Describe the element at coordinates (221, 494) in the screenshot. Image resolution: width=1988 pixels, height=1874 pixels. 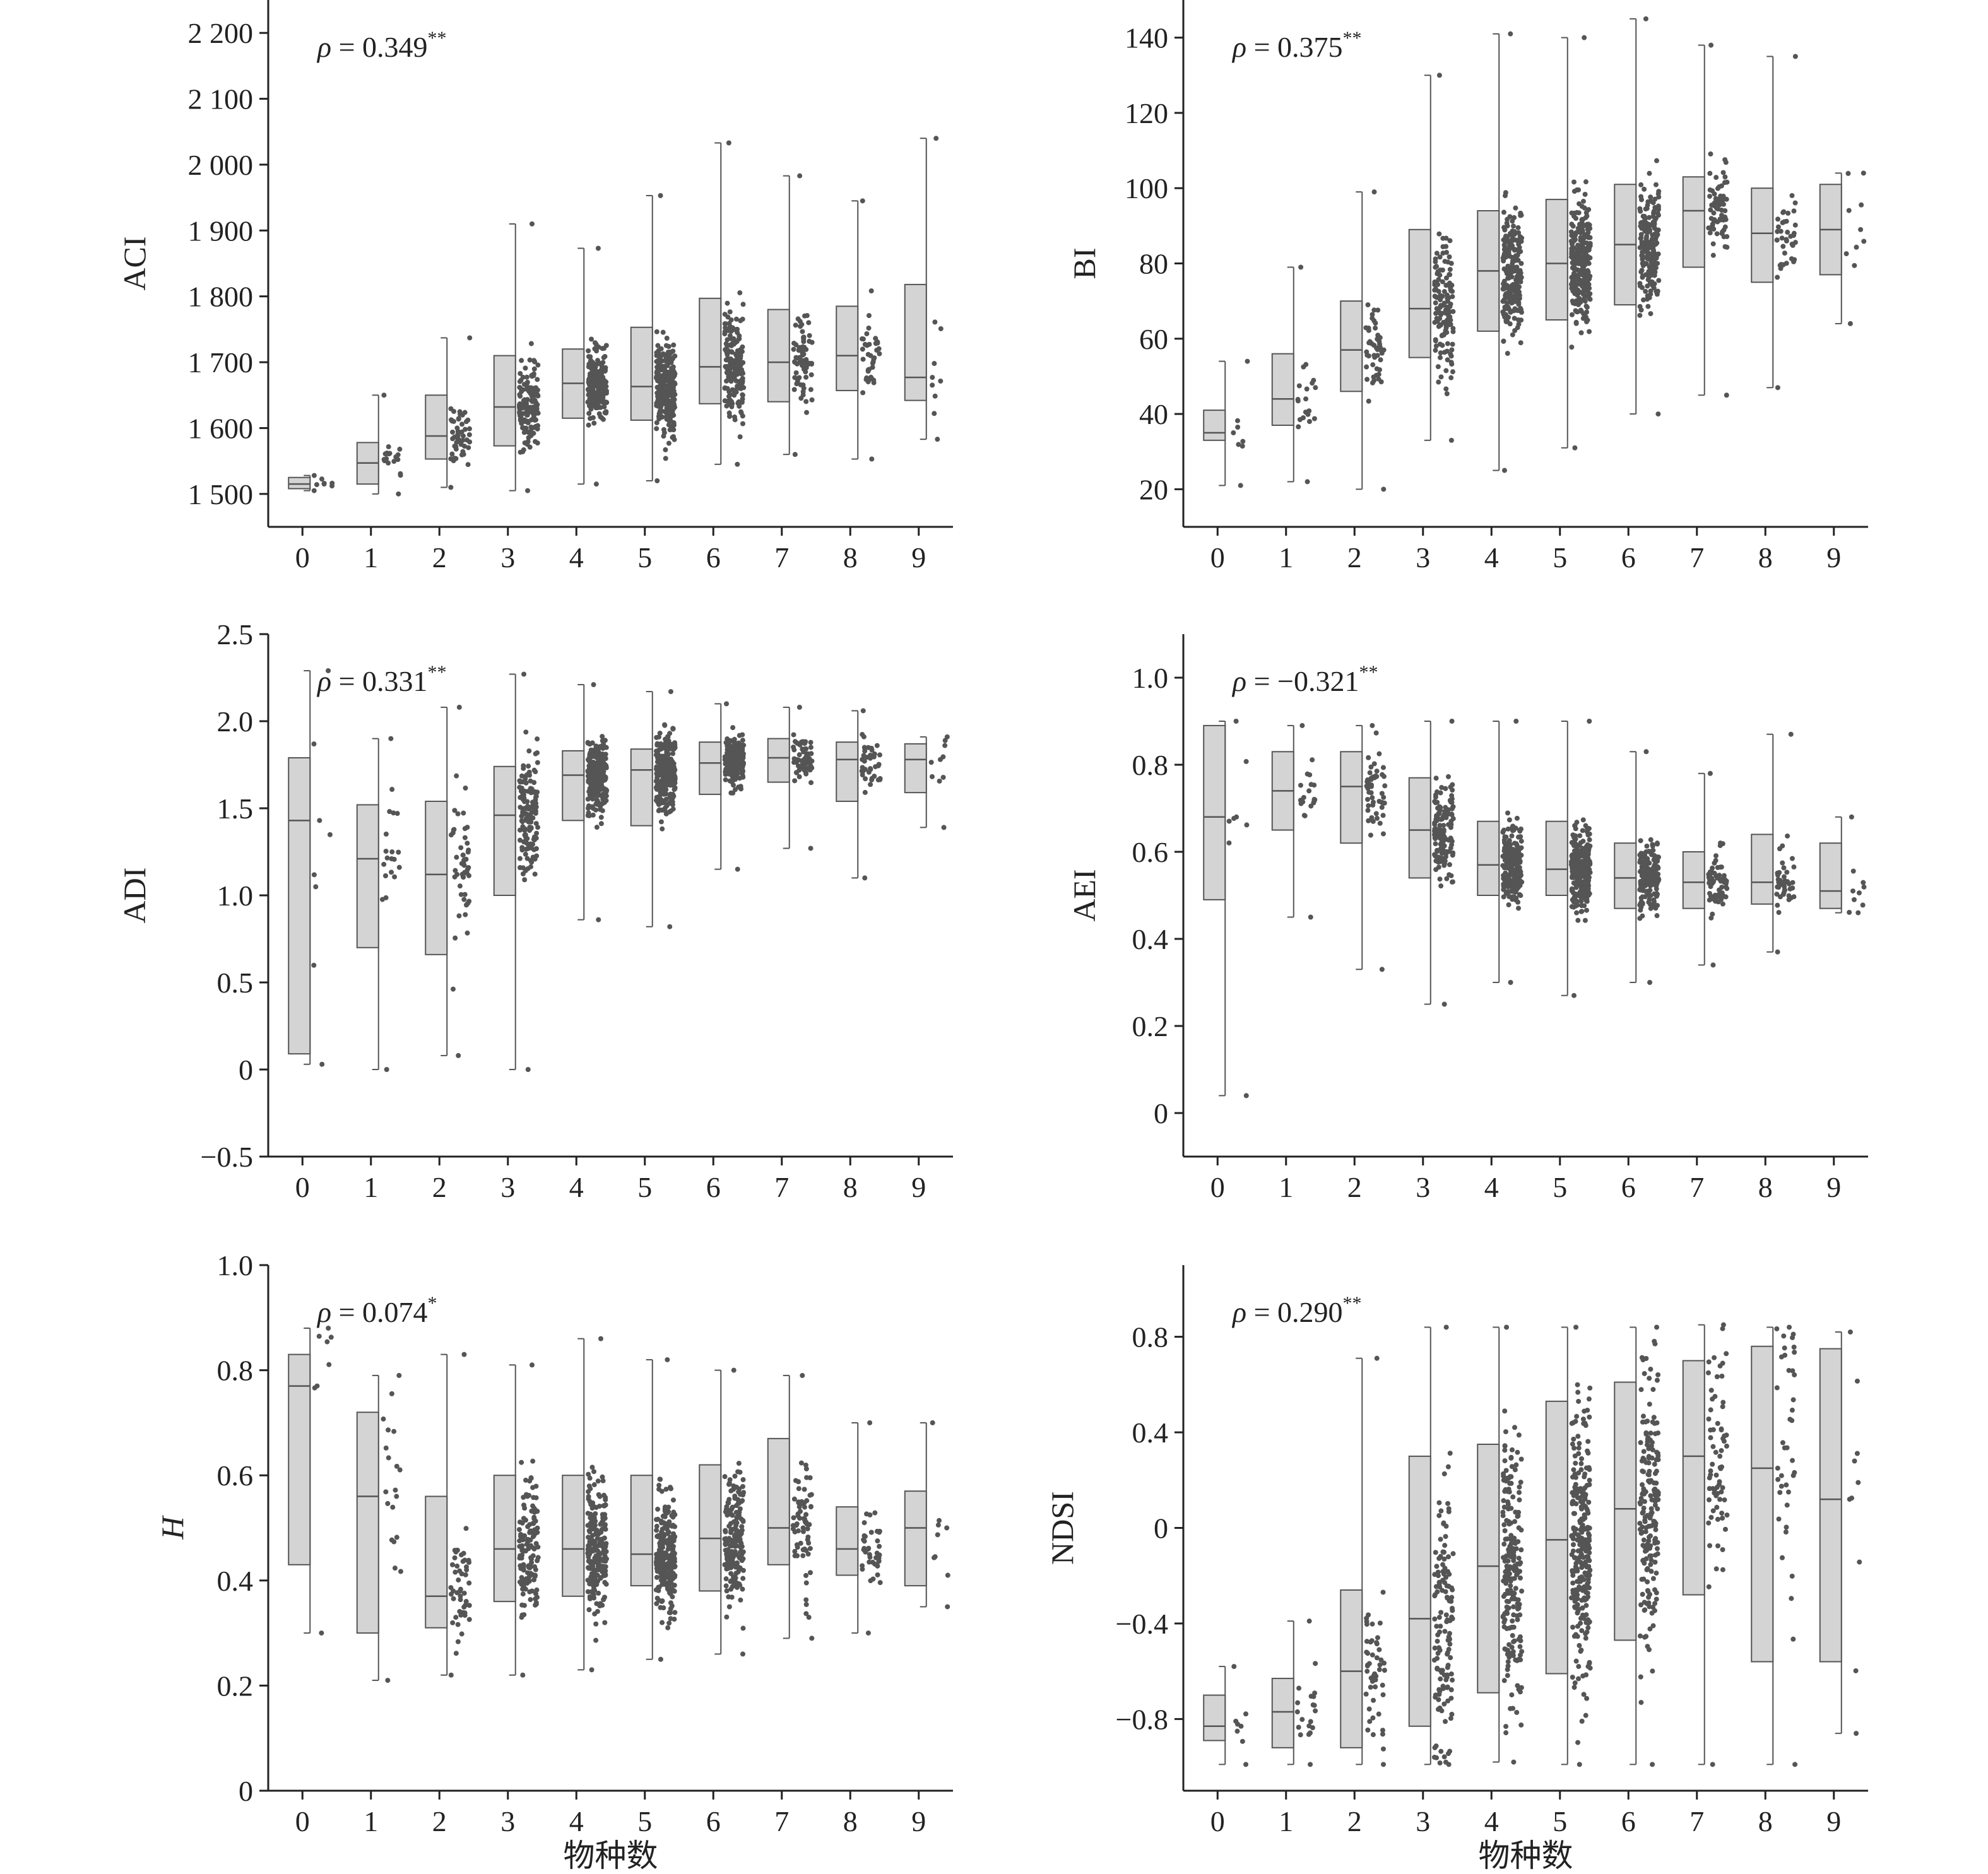
I see `y-tick-label: 1 500` at that location.